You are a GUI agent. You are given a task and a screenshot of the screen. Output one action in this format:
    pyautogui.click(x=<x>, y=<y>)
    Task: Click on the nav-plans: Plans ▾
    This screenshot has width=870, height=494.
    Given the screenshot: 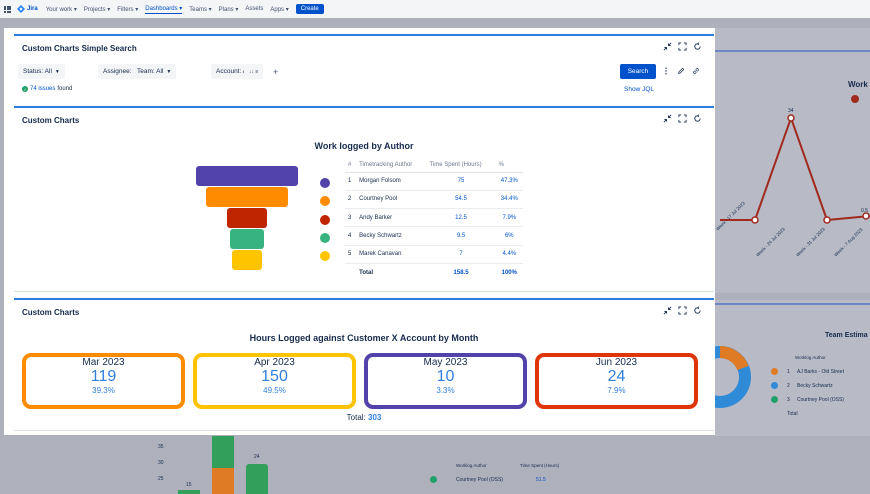 What is the action you would take?
    pyautogui.click(x=228, y=9)
    